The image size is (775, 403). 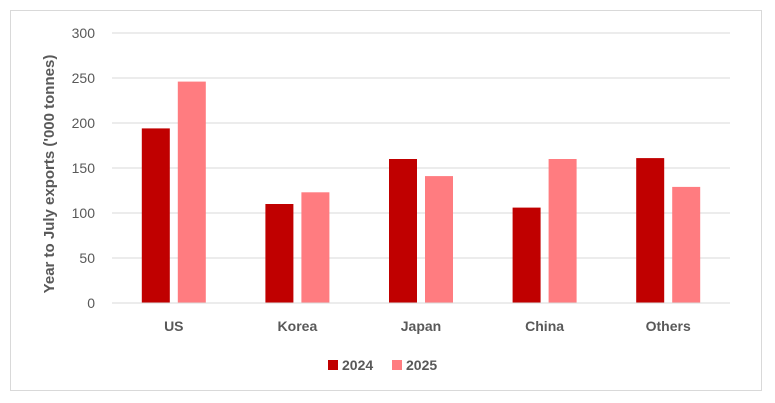 What do you see at coordinates (91, 303) in the screenshot?
I see `y-tick-label: 0` at bounding box center [91, 303].